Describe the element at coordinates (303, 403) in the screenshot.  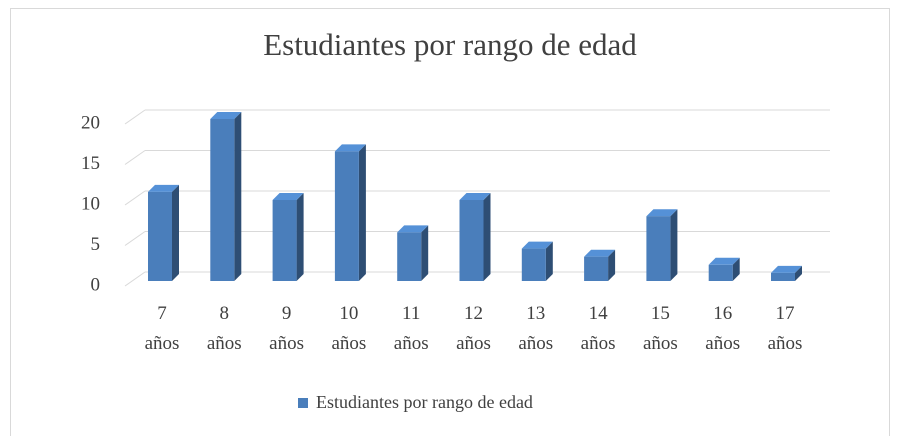
I see `legend-swatch` at that location.